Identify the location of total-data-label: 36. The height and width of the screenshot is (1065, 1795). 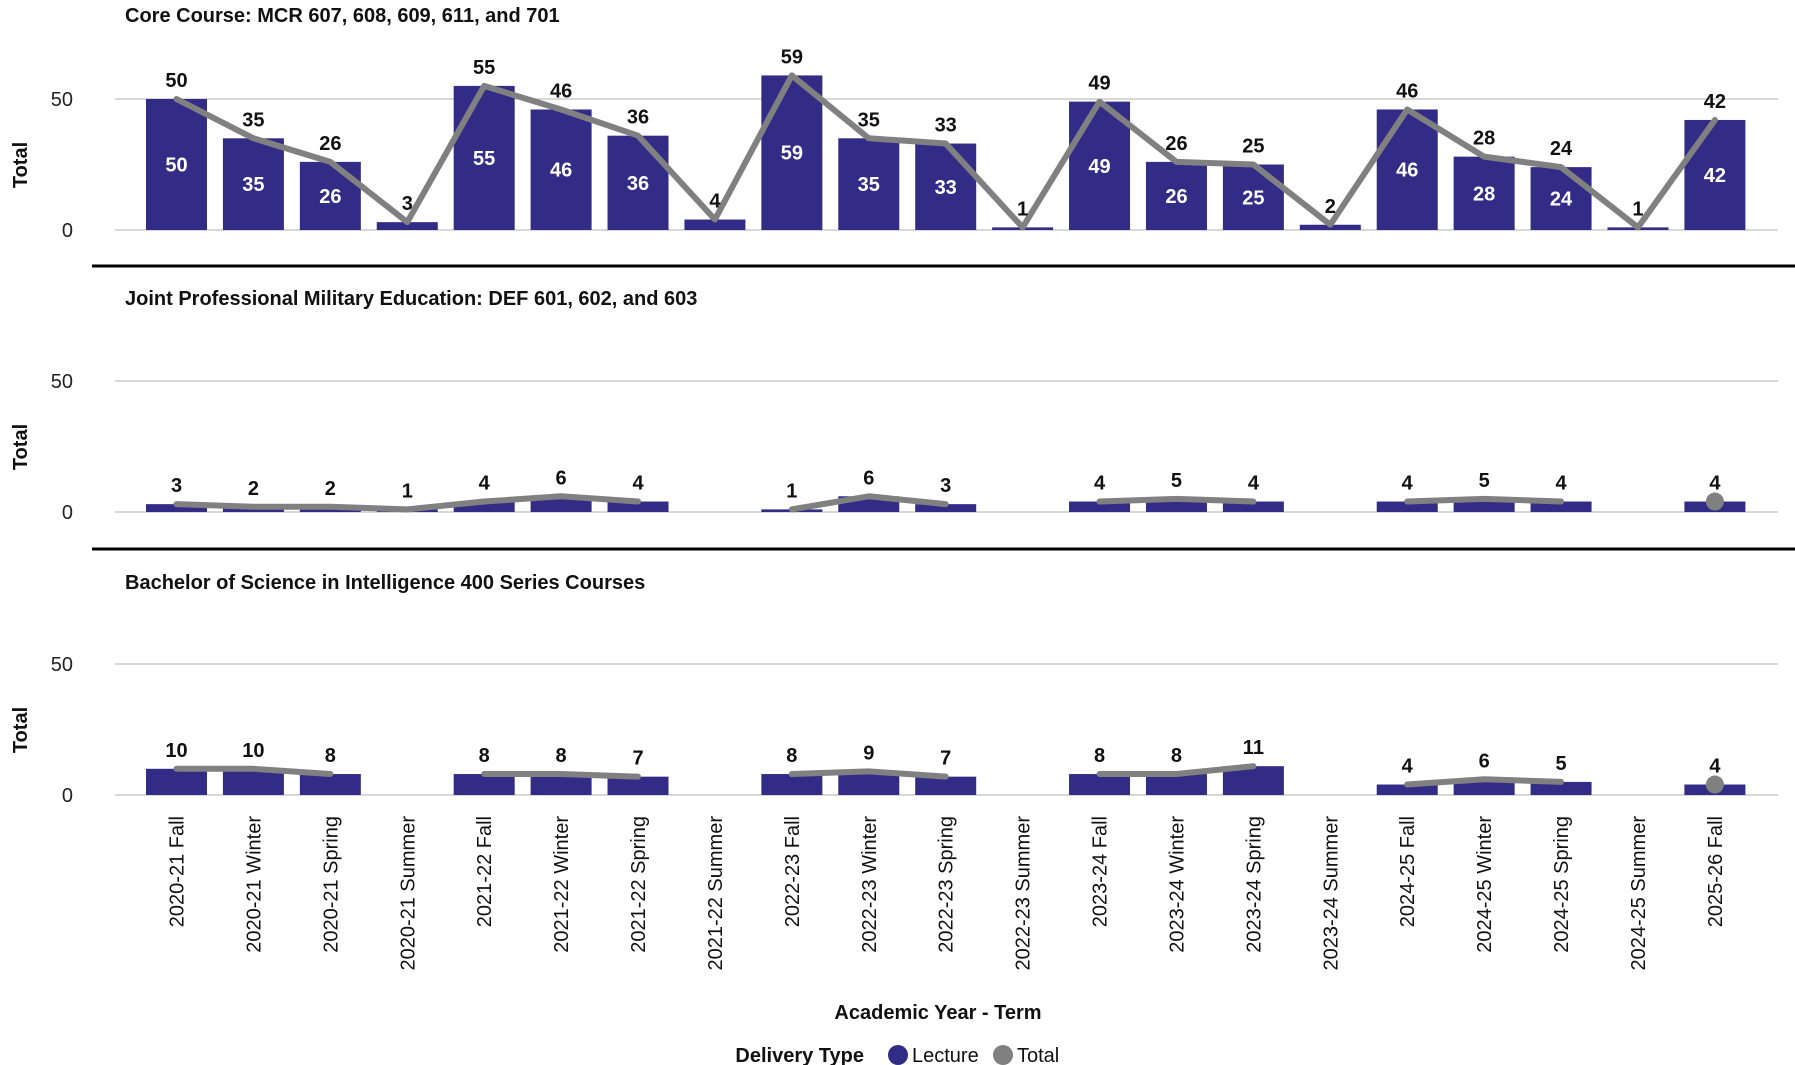
(638, 118).